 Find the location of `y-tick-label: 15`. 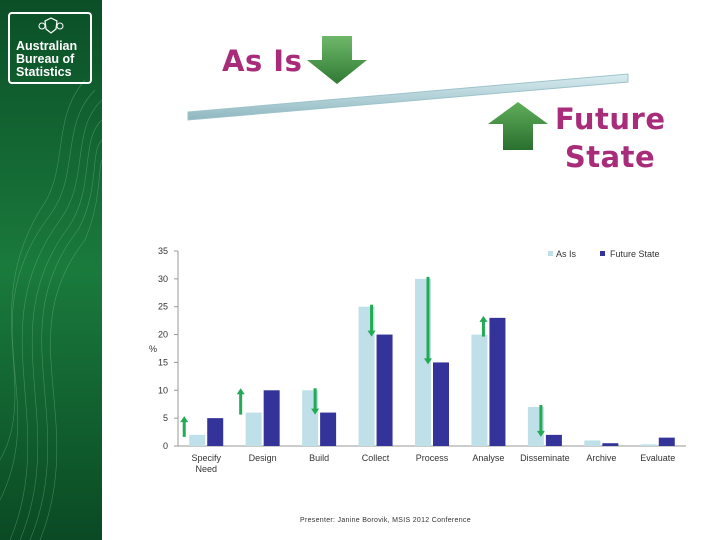

y-tick-label: 15 is located at coordinates (163, 362).